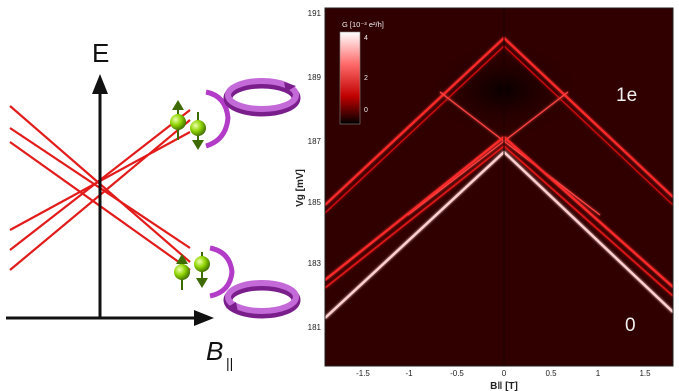  What do you see at coordinates (645, 373) in the screenshot?
I see `x-tick: 1.5` at bounding box center [645, 373].